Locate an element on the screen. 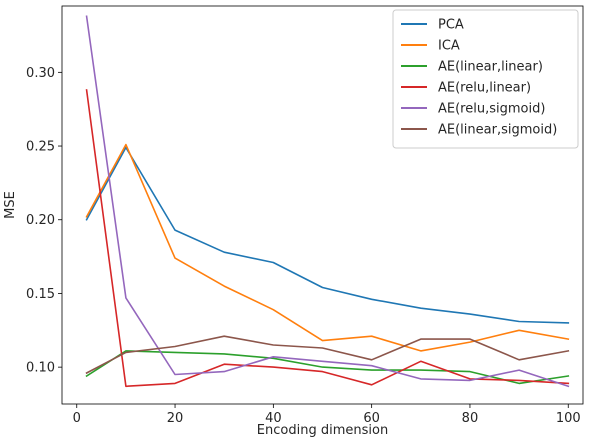  y-tick-label: 0.10 is located at coordinates (40, 368).